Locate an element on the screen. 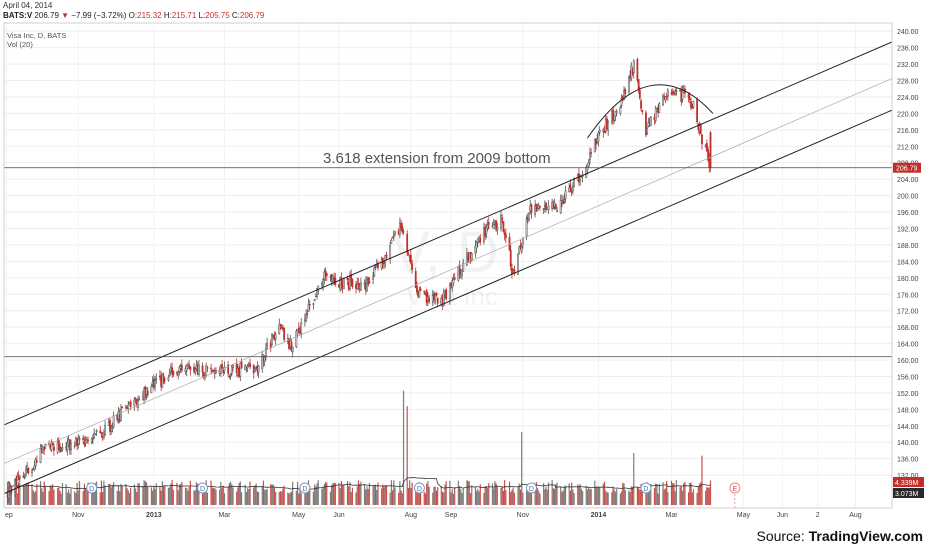  time-tick-label: Mar is located at coordinates (671, 515).